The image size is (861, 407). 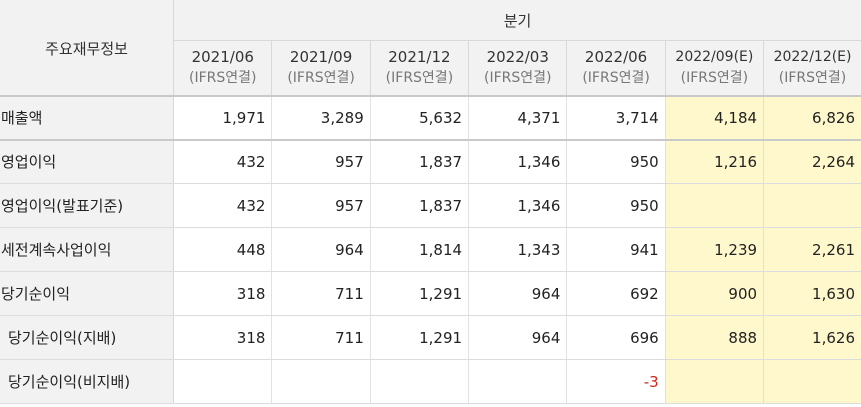 I want to click on value-cell: 888, so click(x=714, y=337).